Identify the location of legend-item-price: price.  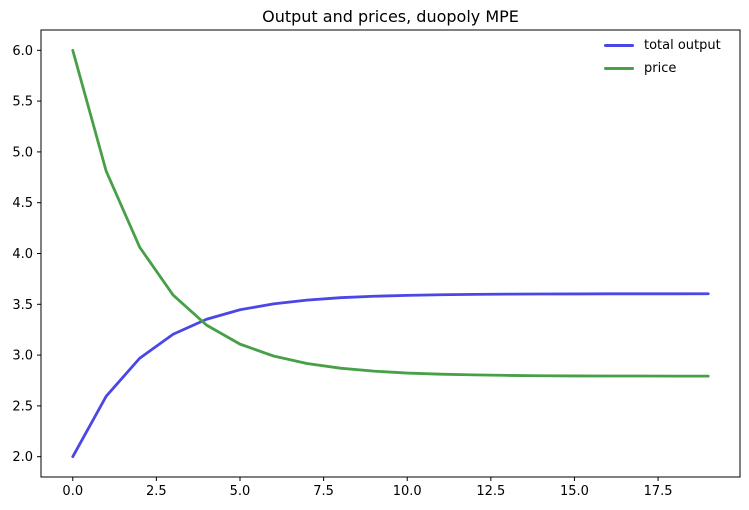
(662, 68).